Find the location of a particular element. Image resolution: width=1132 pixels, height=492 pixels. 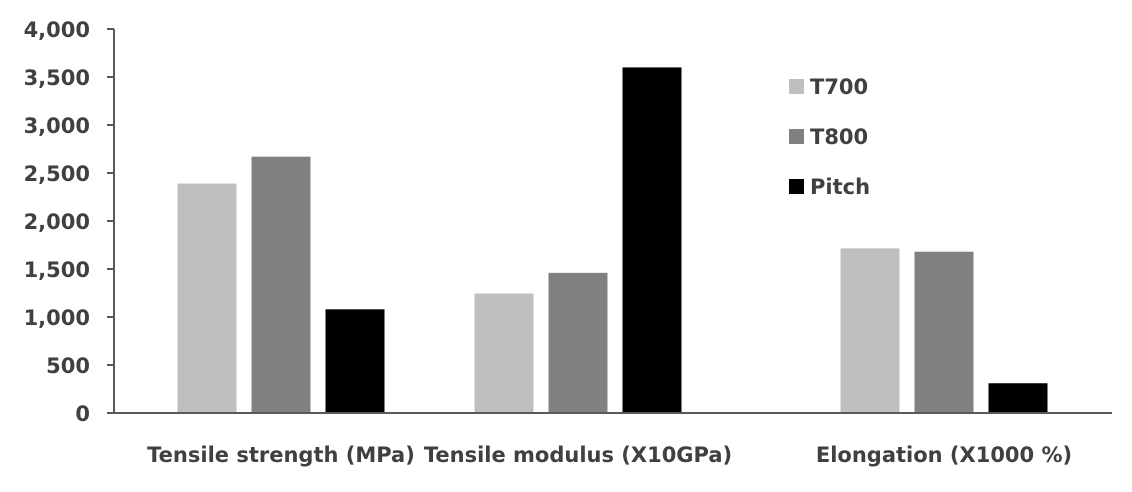

y-tick-label: 500 is located at coordinates (68, 366).